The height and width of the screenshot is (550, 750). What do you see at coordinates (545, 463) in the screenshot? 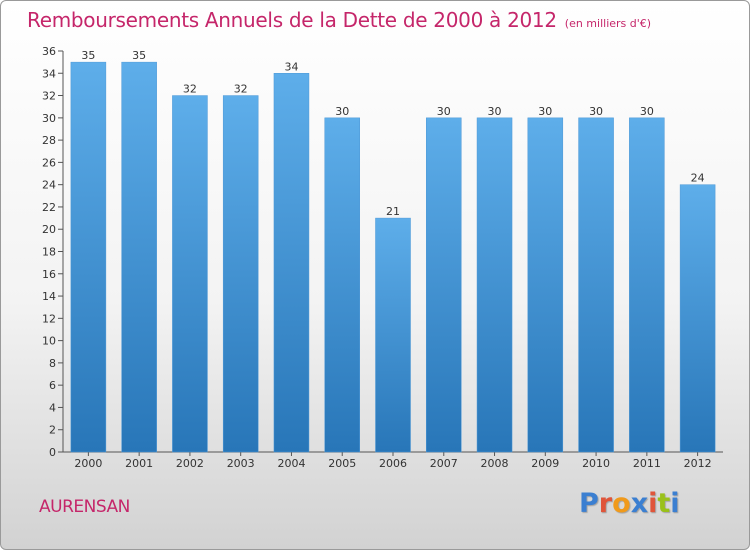
I see `x-tick-label: 2009` at bounding box center [545, 463].